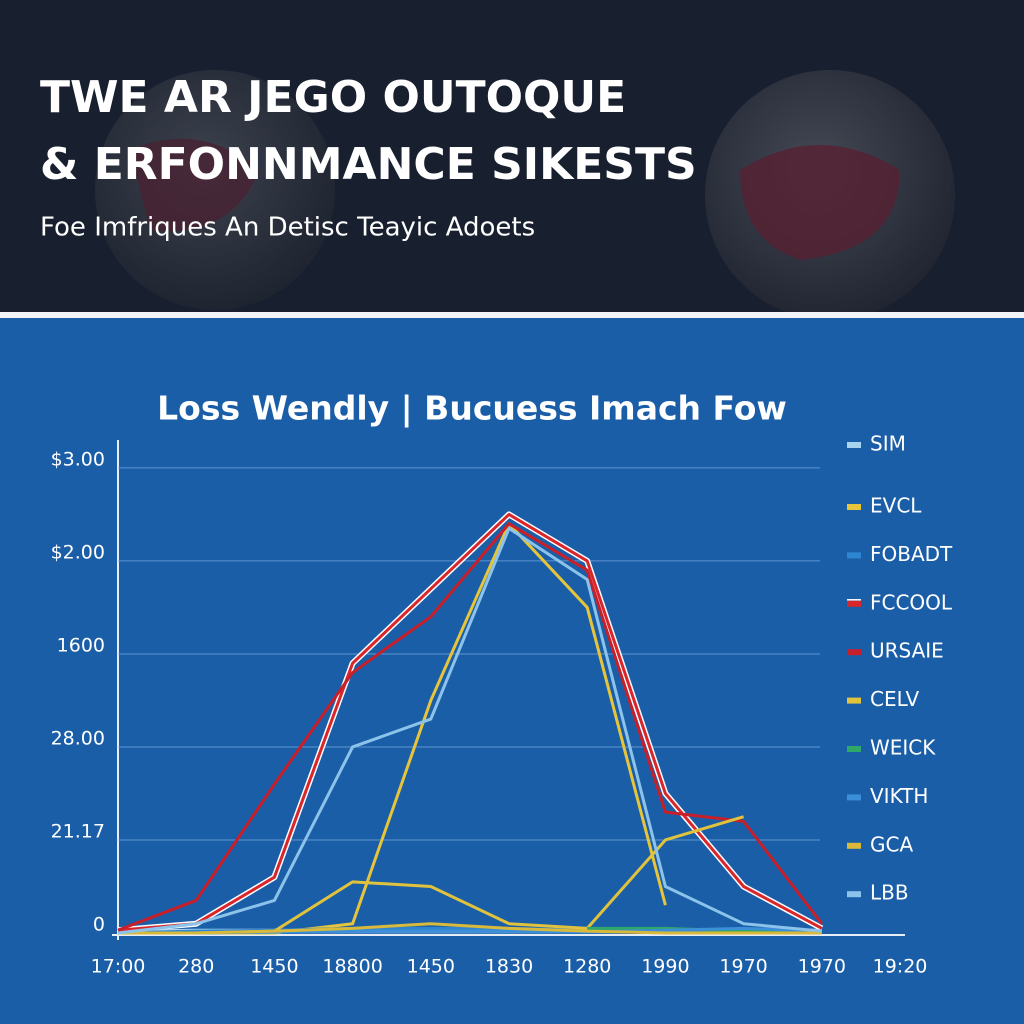 This screenshot has width=1024, height=1024. I want to click on legend-label: CELV, so click(895, 699).